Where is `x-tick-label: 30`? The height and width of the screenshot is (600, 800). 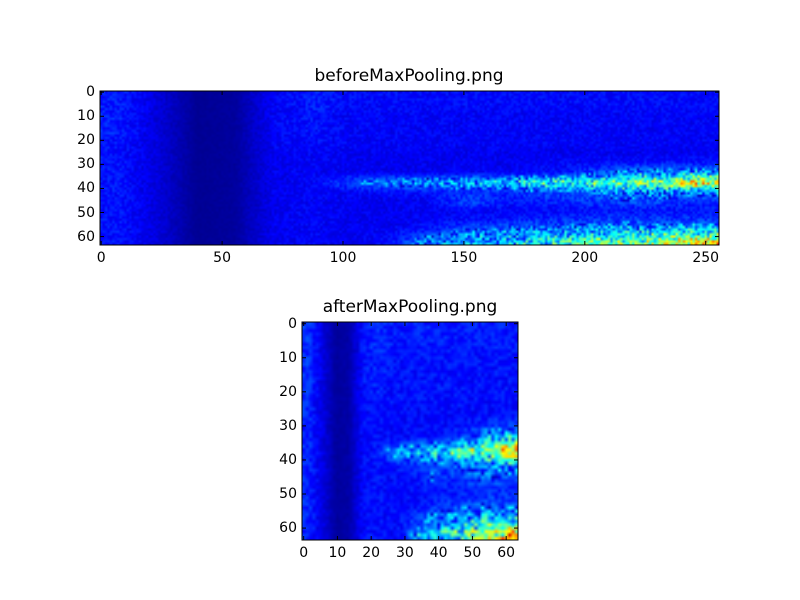 x-tick-label: 30 is located at coordinates (405, 553).